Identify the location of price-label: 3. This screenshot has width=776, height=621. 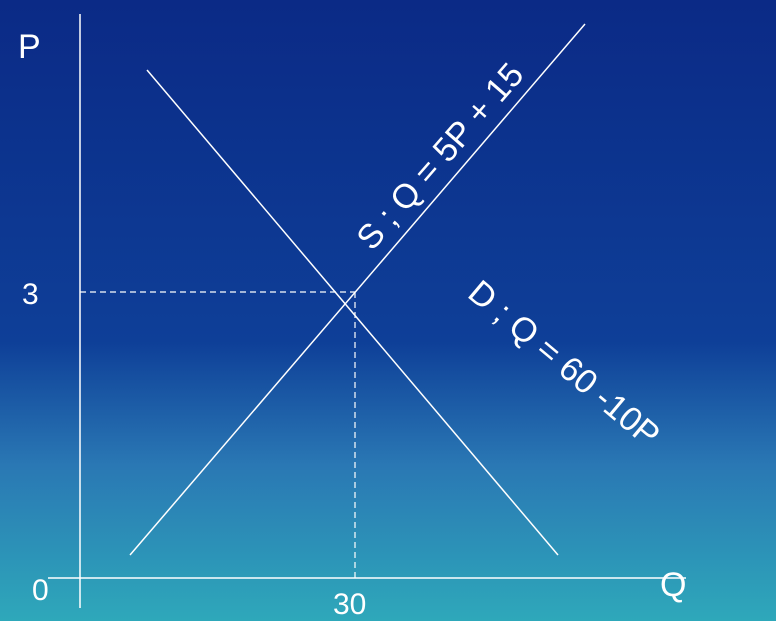
(30, 294).